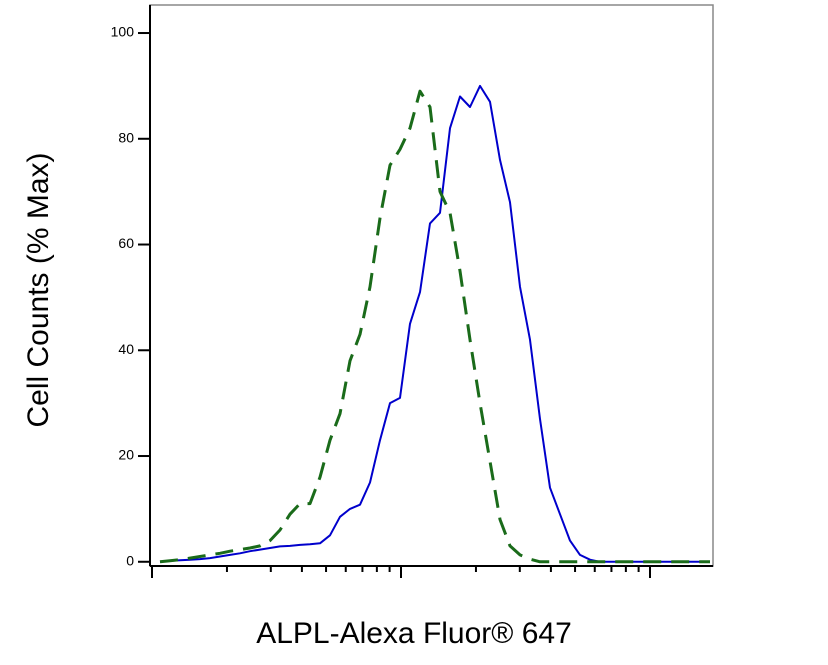  I want to click on x-axis-label: ALPL-Alexa Fluor® 647, so click(414, 633).